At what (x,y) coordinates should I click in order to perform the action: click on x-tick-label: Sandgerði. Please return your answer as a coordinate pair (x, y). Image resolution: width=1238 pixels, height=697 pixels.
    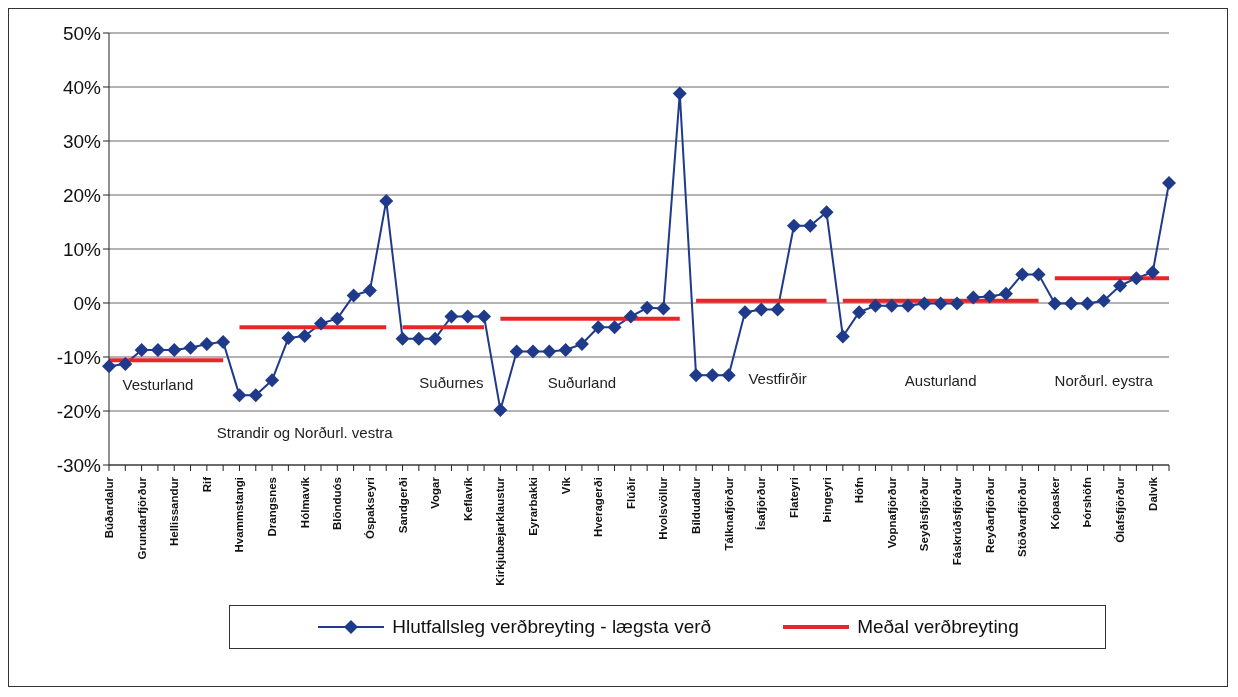
    Looking at the image, I should click on (402, 505).